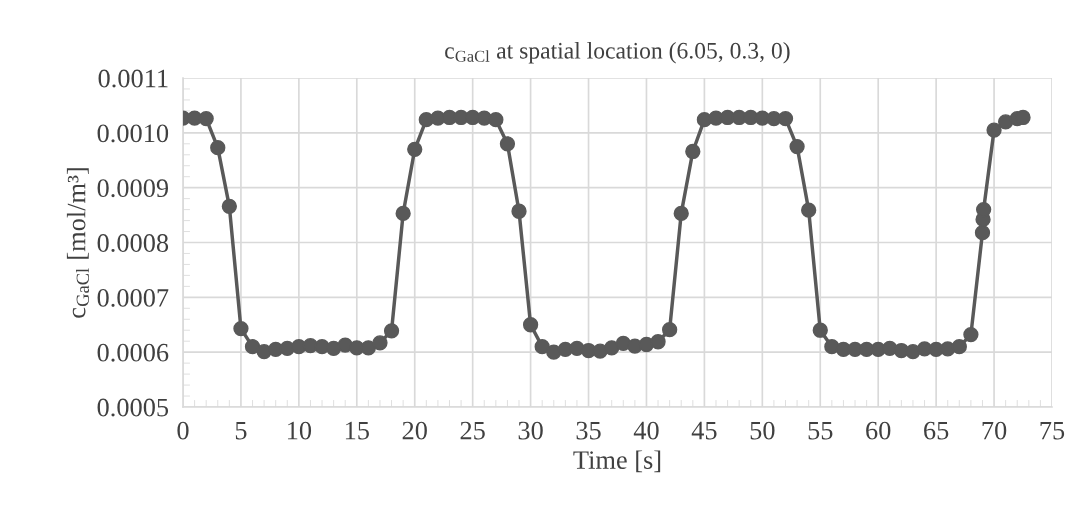  What do you see at coordinates (133, 352) in the screenshot?
I see `y-tick-label: 0.0006` at bounding box center [133, 352].